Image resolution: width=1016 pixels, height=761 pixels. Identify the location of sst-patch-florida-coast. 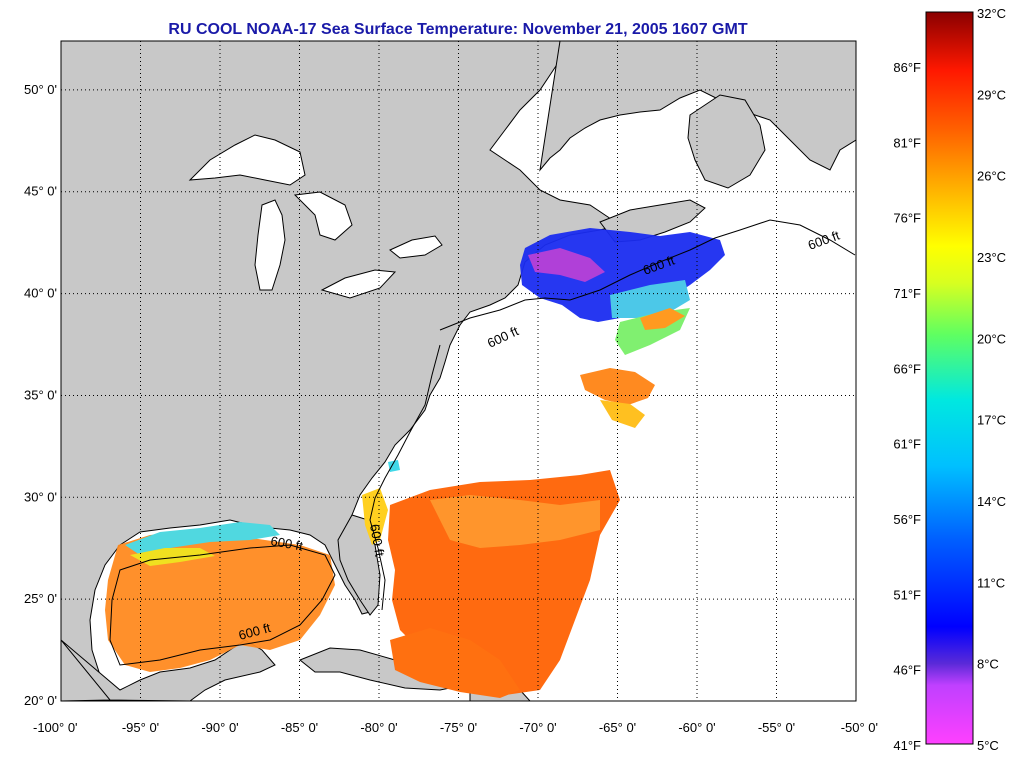
(375, 516).